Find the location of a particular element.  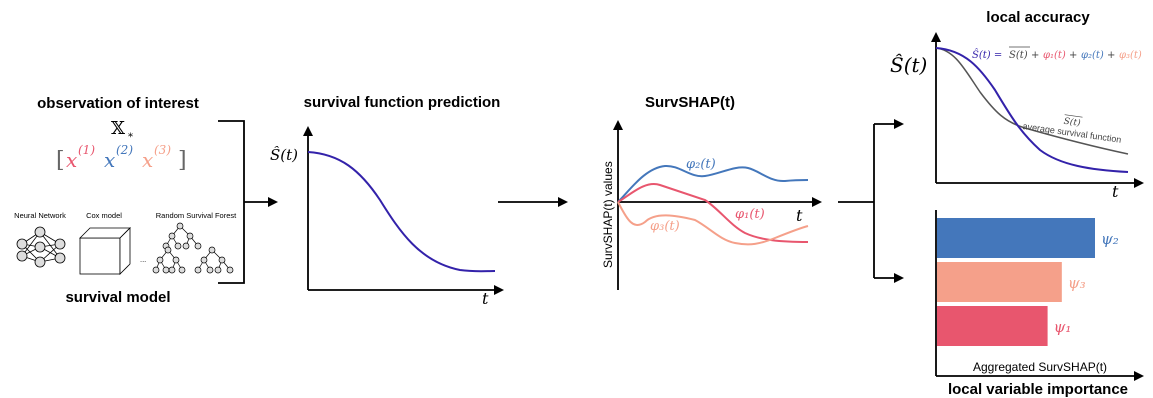

importance-bar-label-2: ψ₃ is located at coordinates (1077, 283).